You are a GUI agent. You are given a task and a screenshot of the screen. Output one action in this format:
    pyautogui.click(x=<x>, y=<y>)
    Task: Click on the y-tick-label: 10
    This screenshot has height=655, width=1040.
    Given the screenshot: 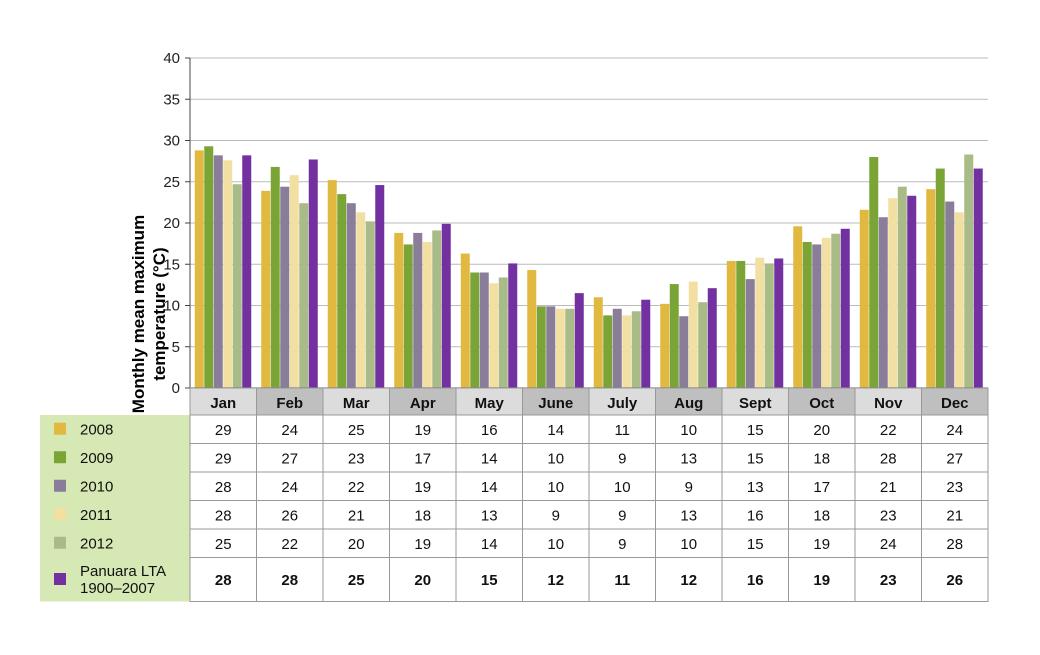 What is the action you would take?
    pyautogui.click(x=171, y=306)
    